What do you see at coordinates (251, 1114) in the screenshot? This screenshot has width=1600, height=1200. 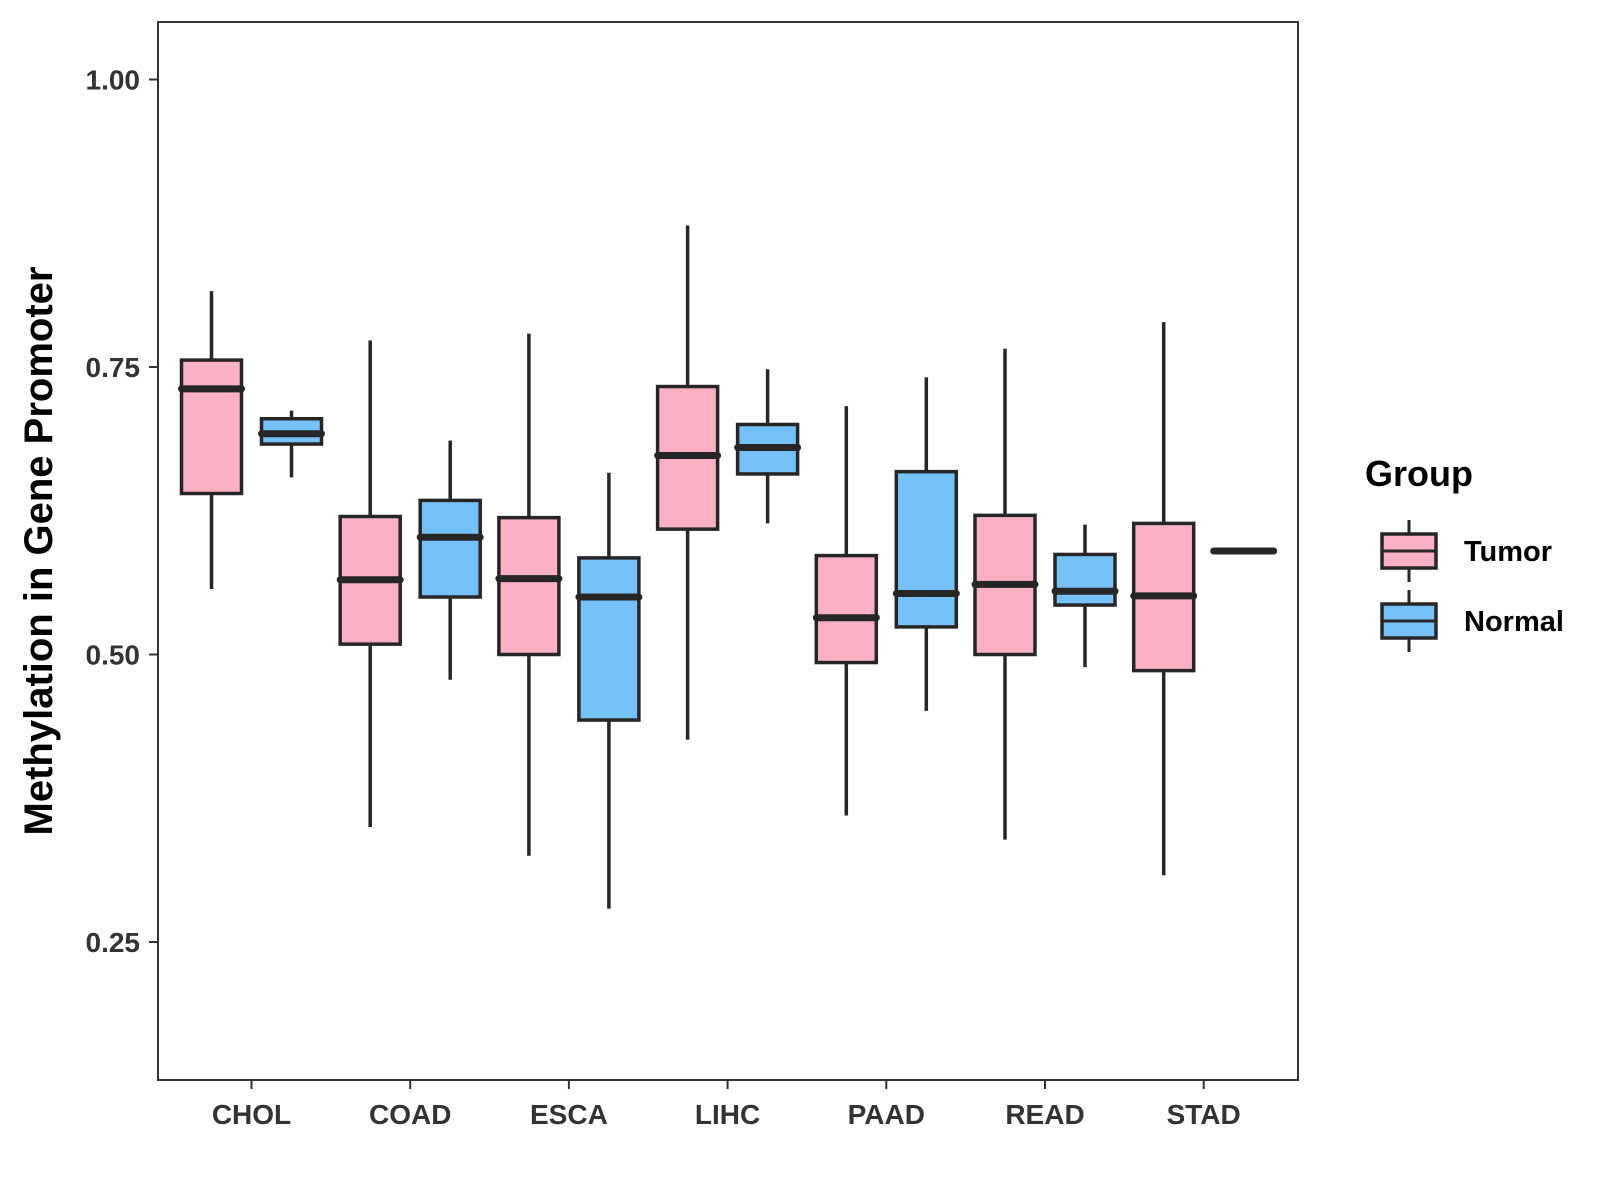 I see `x-tick-label-chol: CHOL` at bounding box center [251, 1114].